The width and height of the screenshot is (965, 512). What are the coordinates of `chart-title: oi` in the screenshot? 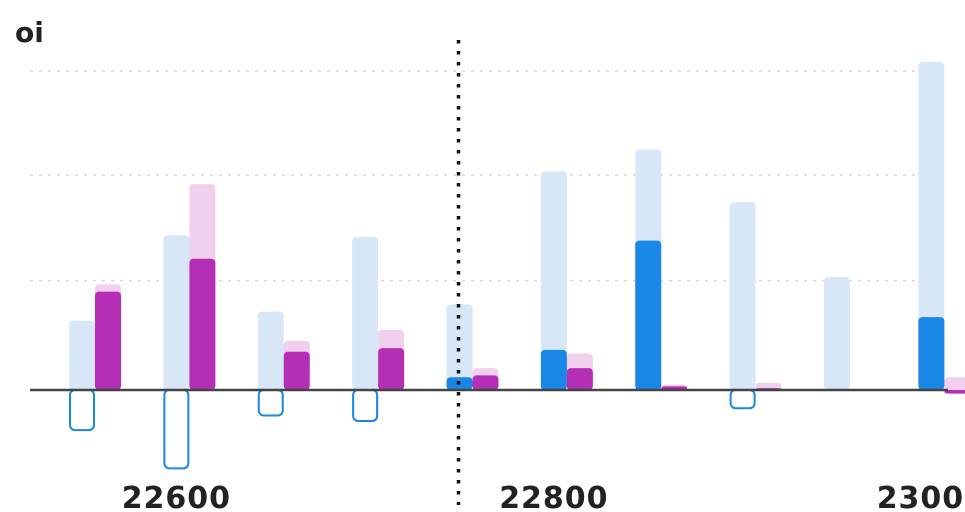 It's located at (29, 32).